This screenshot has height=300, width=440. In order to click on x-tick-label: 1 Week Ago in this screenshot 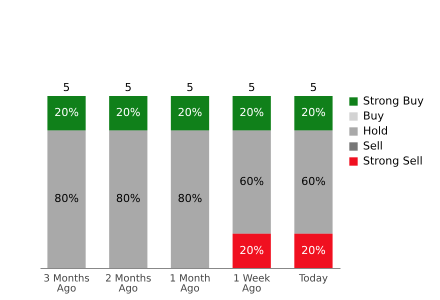, I will do `click(251, 284)`.